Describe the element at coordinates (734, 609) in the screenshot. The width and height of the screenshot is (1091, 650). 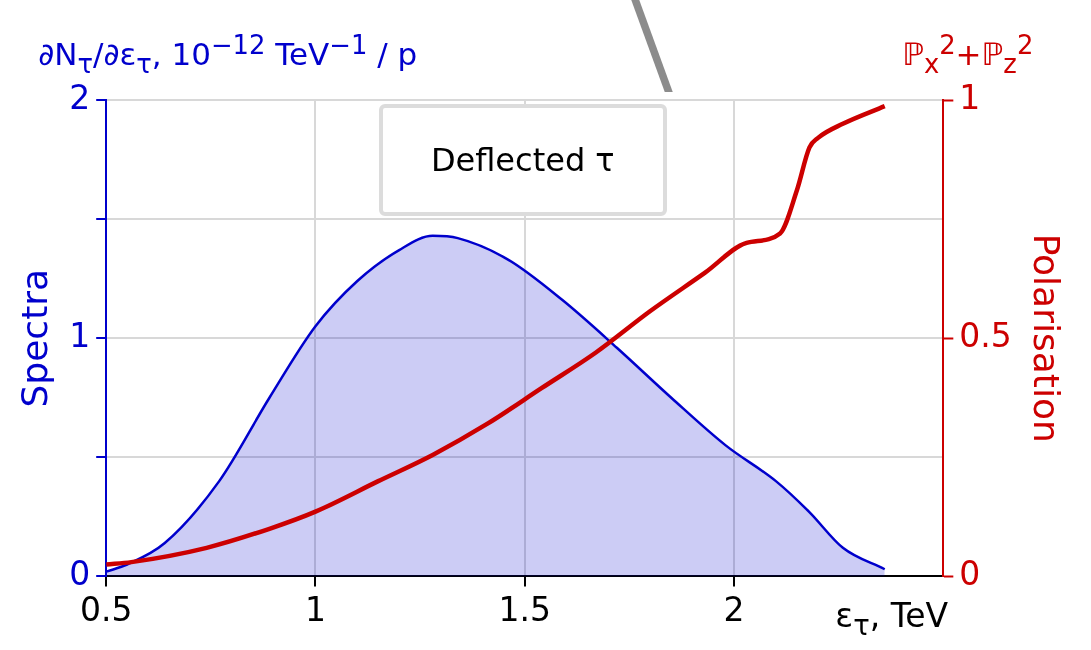
I see `x-tick-label: 2` at that location.